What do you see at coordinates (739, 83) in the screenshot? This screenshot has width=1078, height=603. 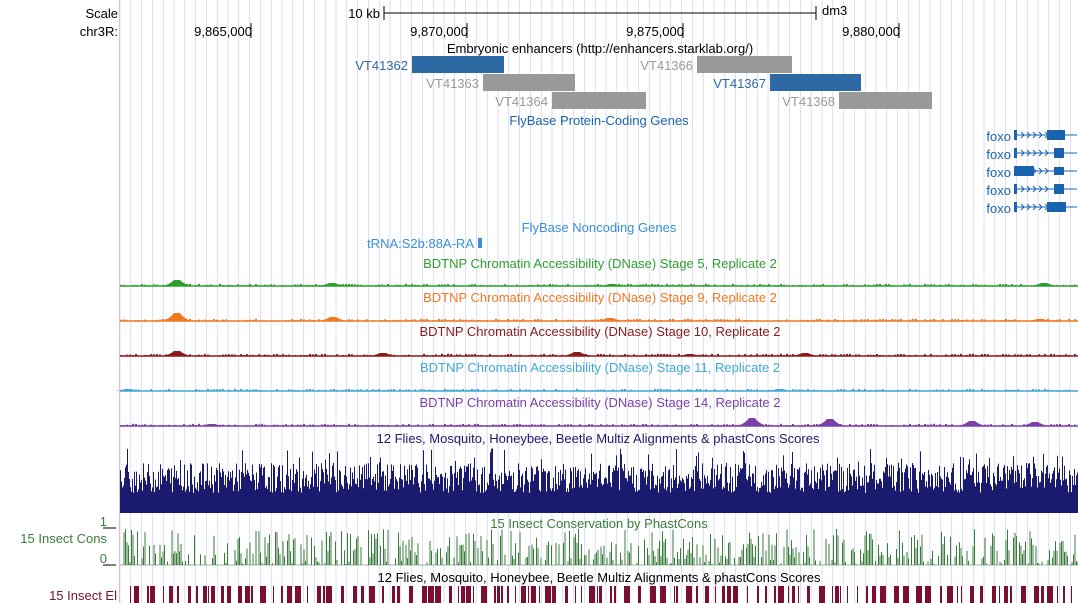 I see `enhancer-label: VT41367` at bounding box center [739, 83].